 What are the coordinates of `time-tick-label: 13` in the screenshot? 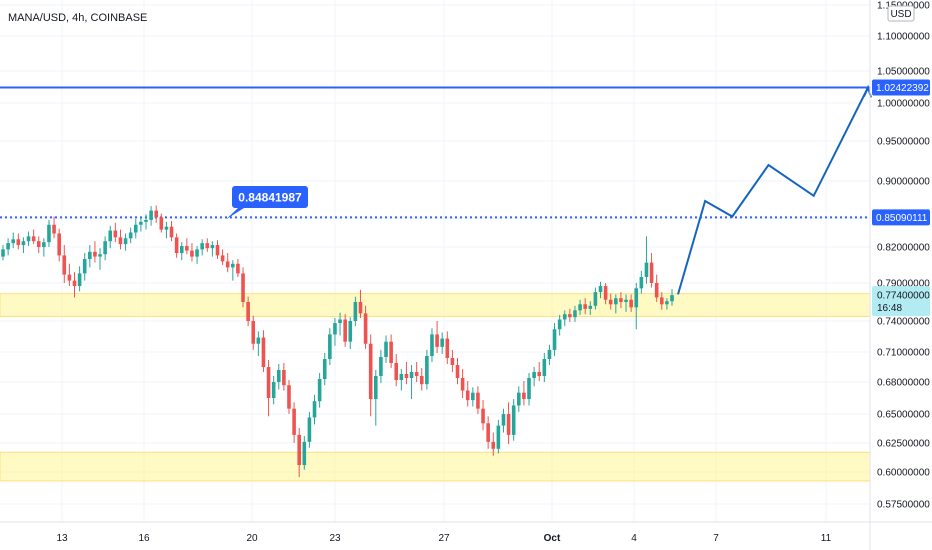 It's located at (62, 538).